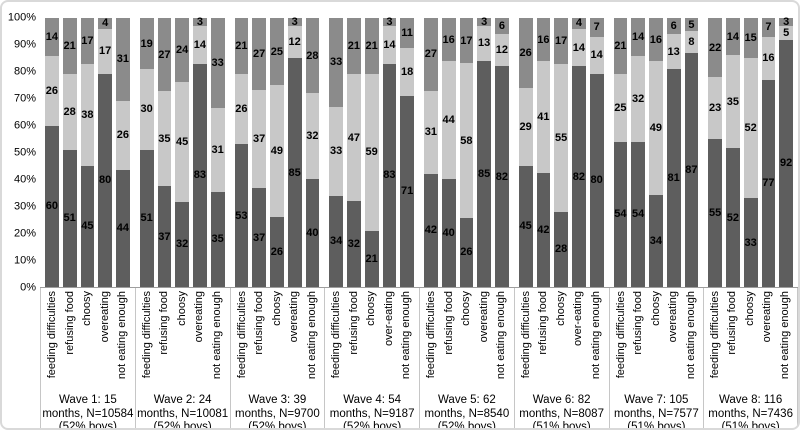 This screenshot has height=430, width=800. What do you see at coordinates (312, 233) in the screenshot?
I see `segment-value-label: 40` at bounding box center [312, 233].